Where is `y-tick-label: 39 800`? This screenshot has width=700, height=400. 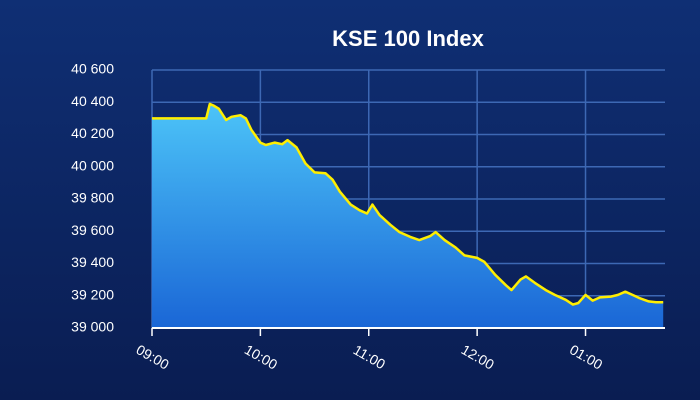 y-tick-label: 39 800 is located at coordinates (92, 198).